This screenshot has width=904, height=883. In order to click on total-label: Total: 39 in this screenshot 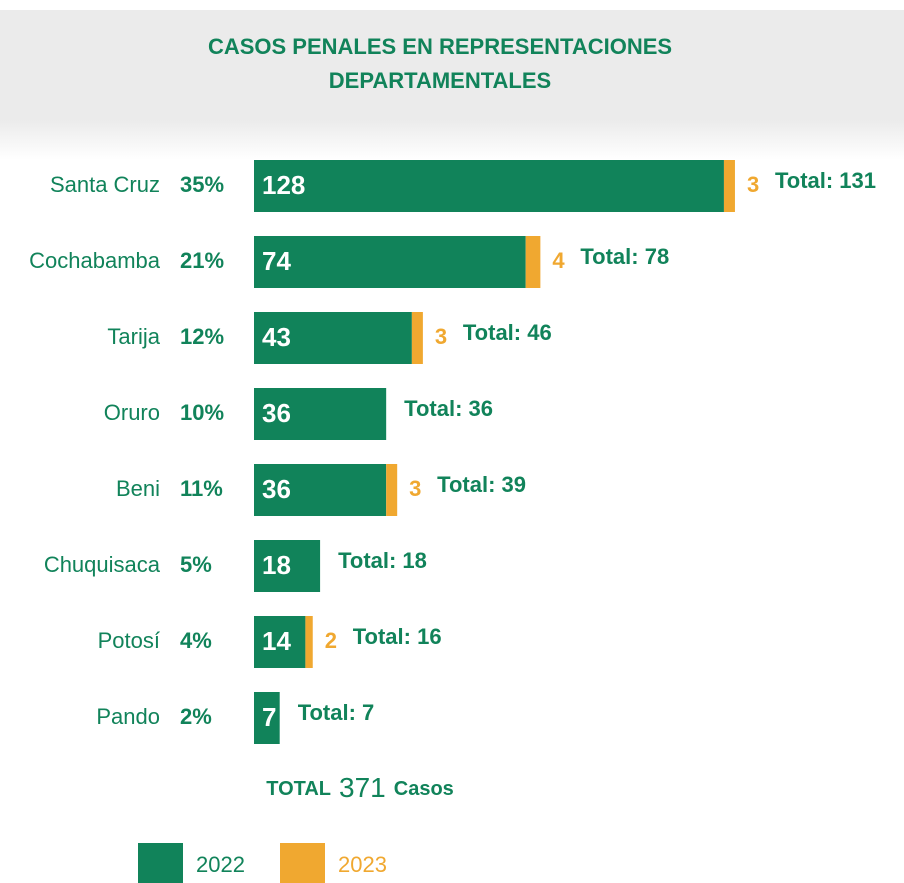, I will do `click(481, 484)`.